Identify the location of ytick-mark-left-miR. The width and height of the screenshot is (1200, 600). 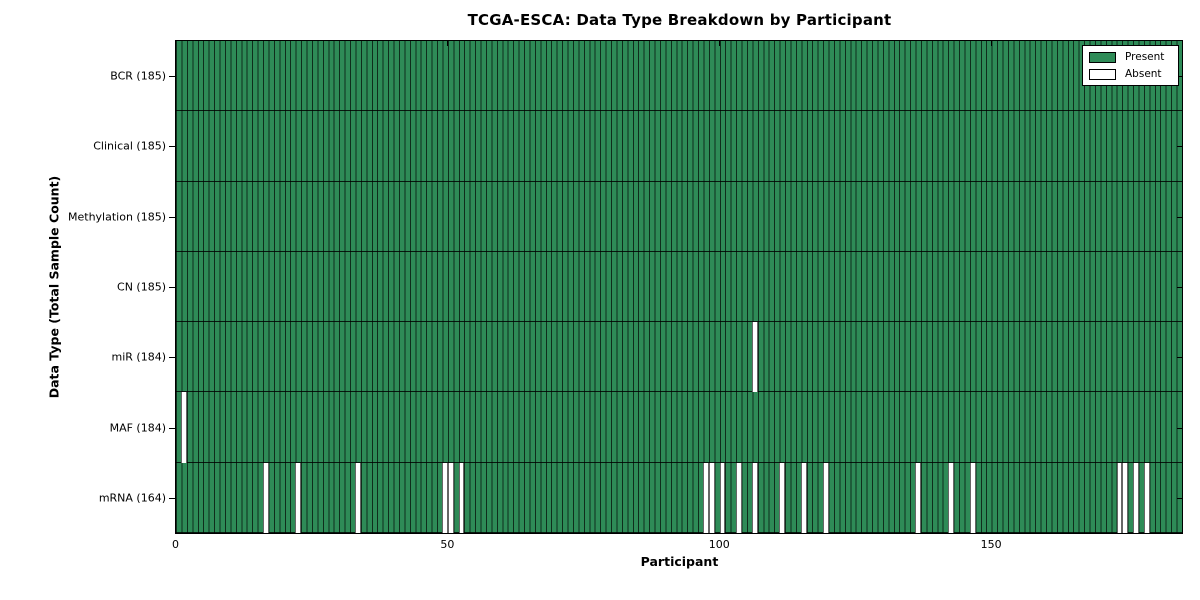
(172, 358).